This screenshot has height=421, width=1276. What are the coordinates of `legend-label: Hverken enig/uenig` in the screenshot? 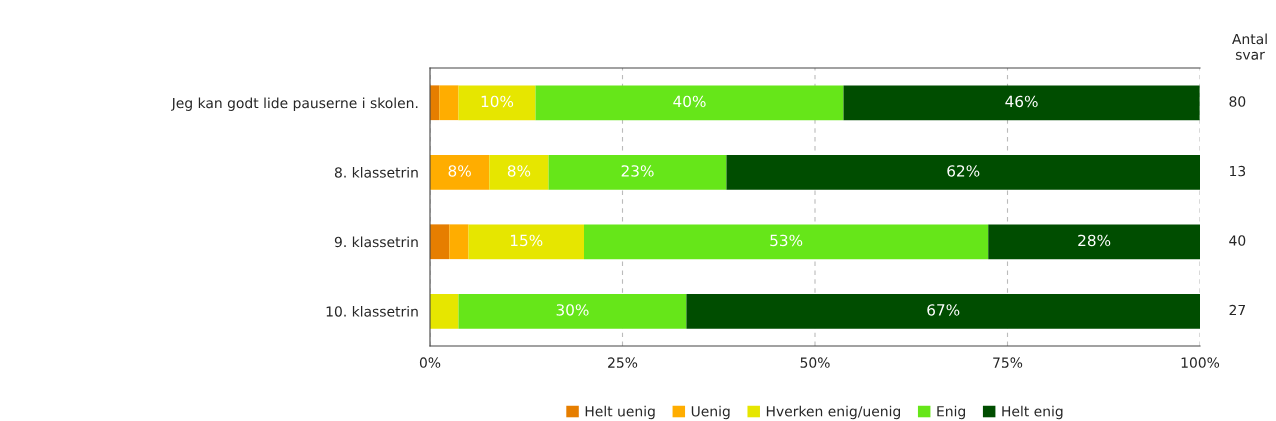 It's located at (833, 412).